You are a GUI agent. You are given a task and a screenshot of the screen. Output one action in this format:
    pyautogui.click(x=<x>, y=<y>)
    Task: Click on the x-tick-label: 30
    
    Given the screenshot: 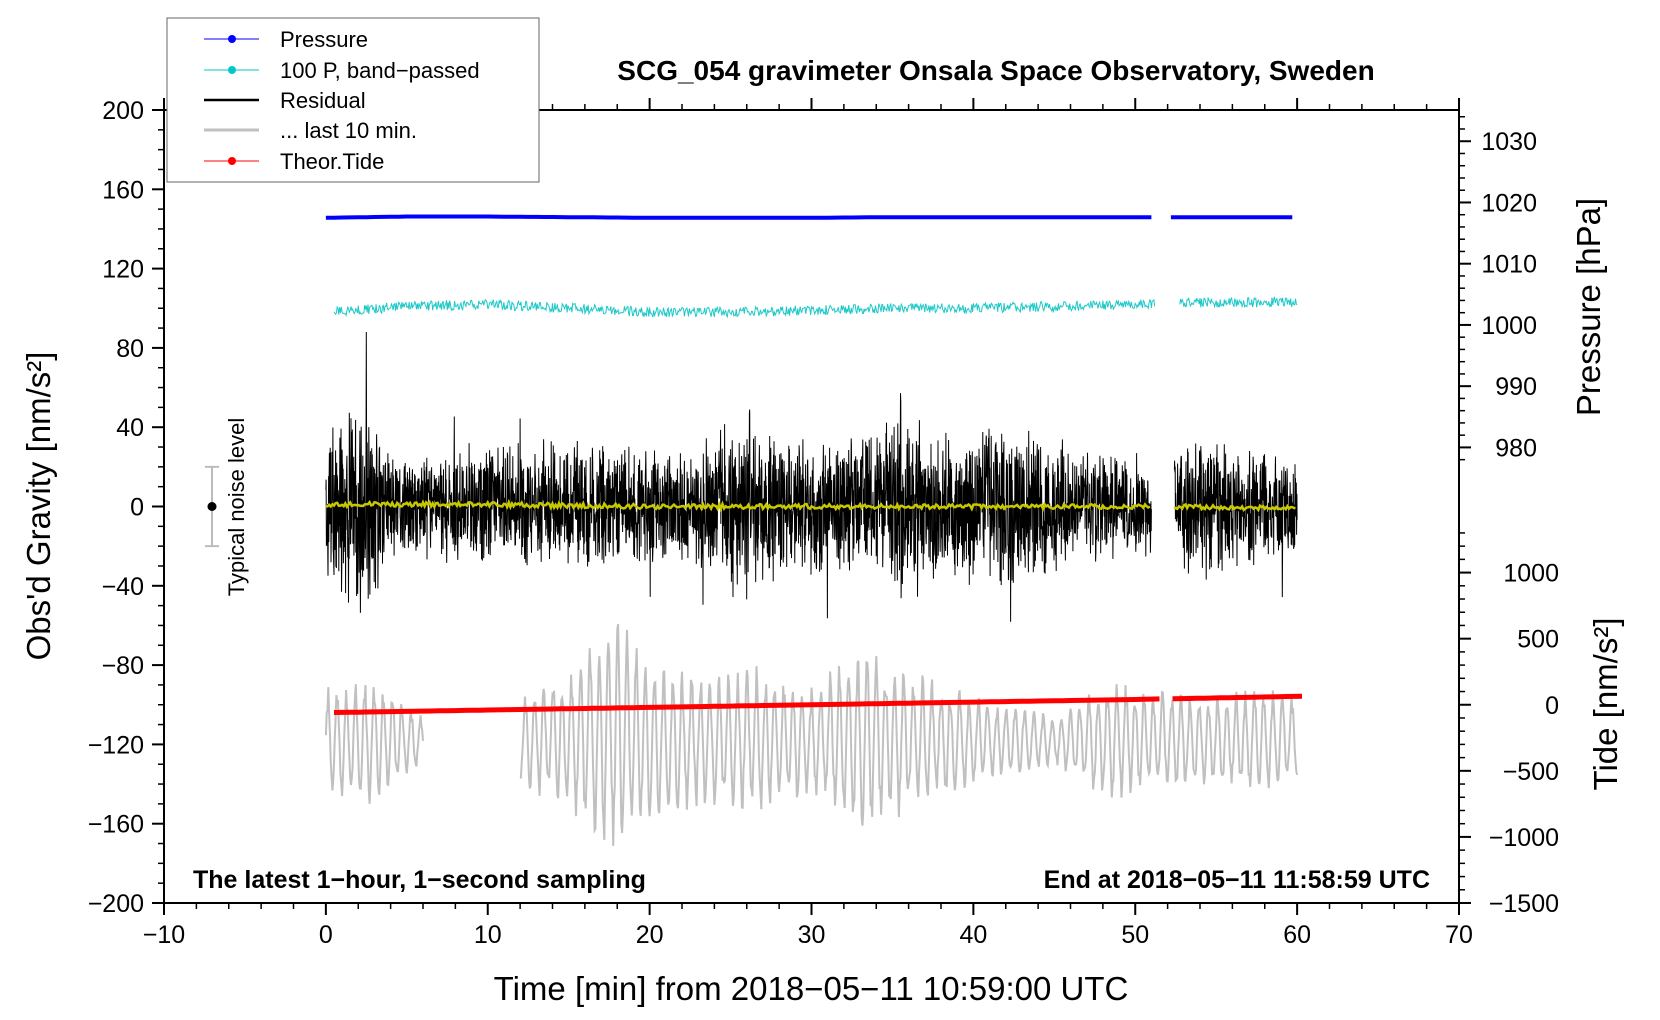 What is the action you would take?
    pyautogui.click(x=812, y=935)
    